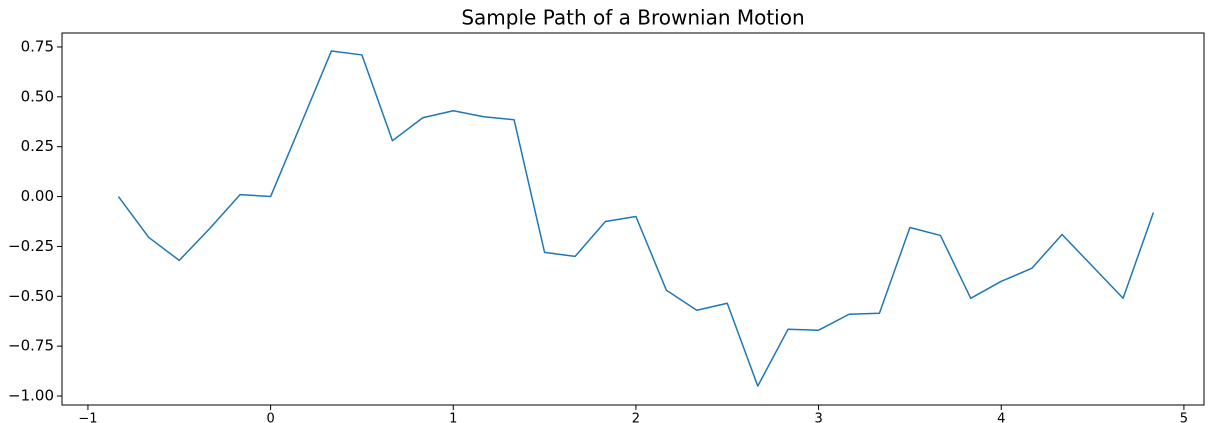 This screenshot has height=423, width=1212. What do you see at coordinates (636, 417) in the screenshot?
I see `x-tick-label: 2` at bounding box center [636, 417].